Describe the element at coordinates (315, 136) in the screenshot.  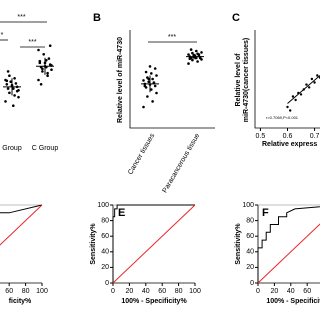
I see `x-tick-label: 0.7` at that location.